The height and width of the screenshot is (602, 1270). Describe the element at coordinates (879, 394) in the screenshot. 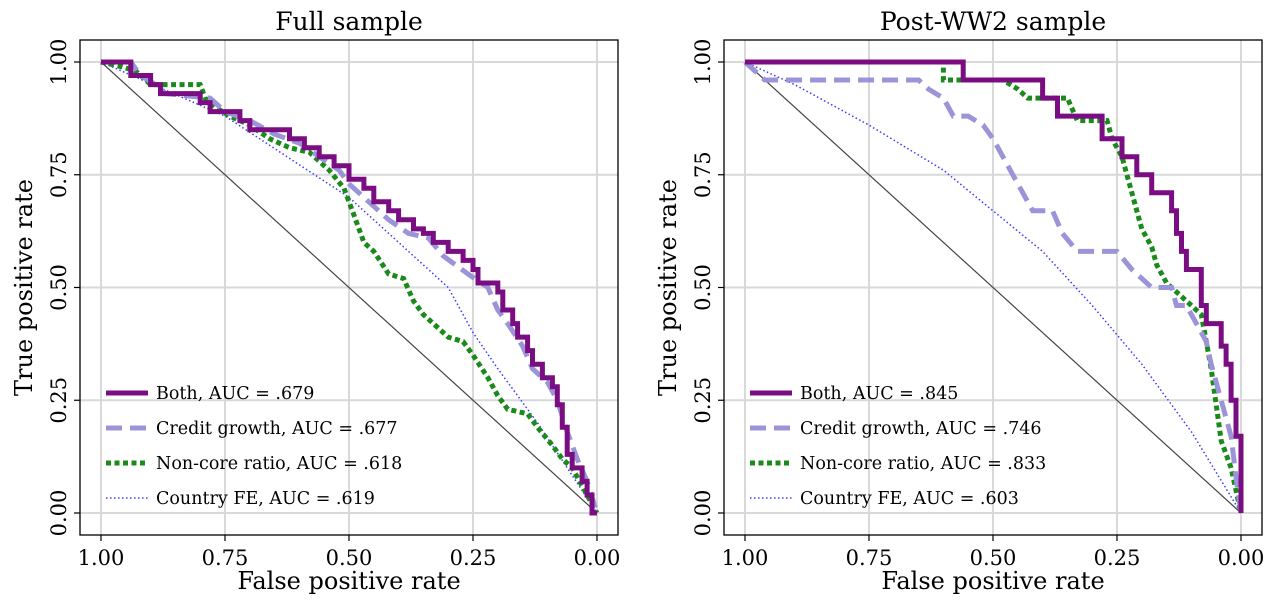

I see `legend-label: Both, AUC = .845` at that location.